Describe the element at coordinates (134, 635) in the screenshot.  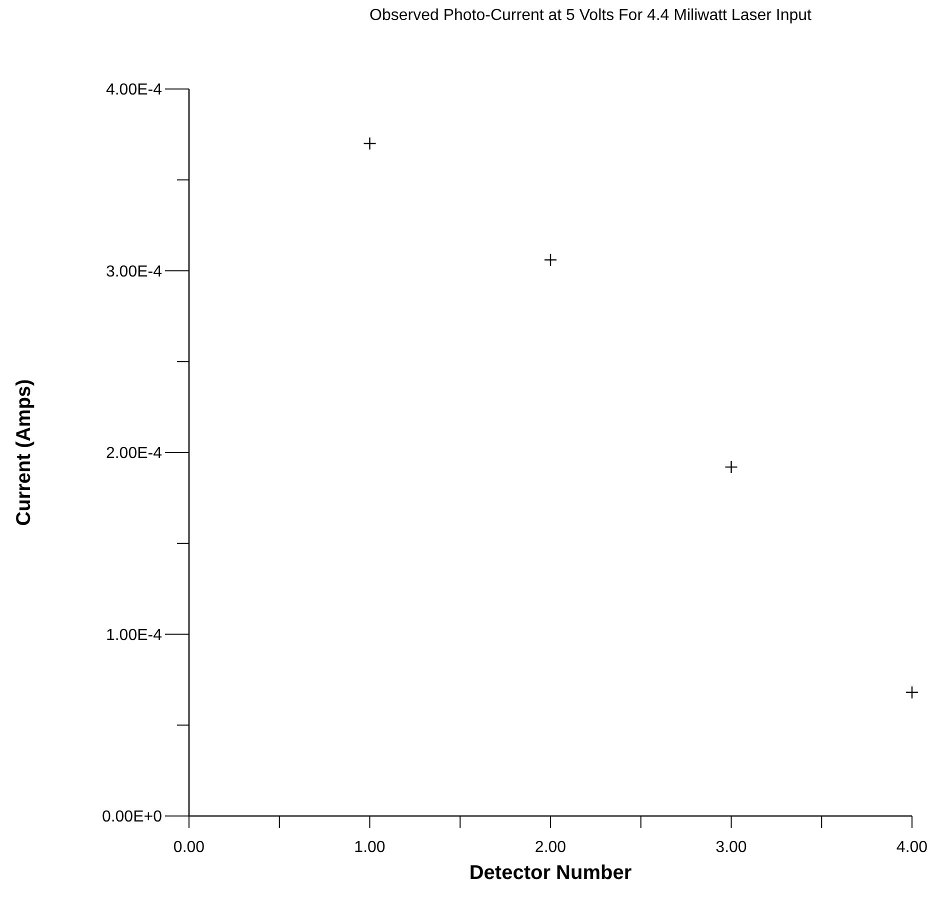
I see `y-tick-label: 1.00E-4` at that location.